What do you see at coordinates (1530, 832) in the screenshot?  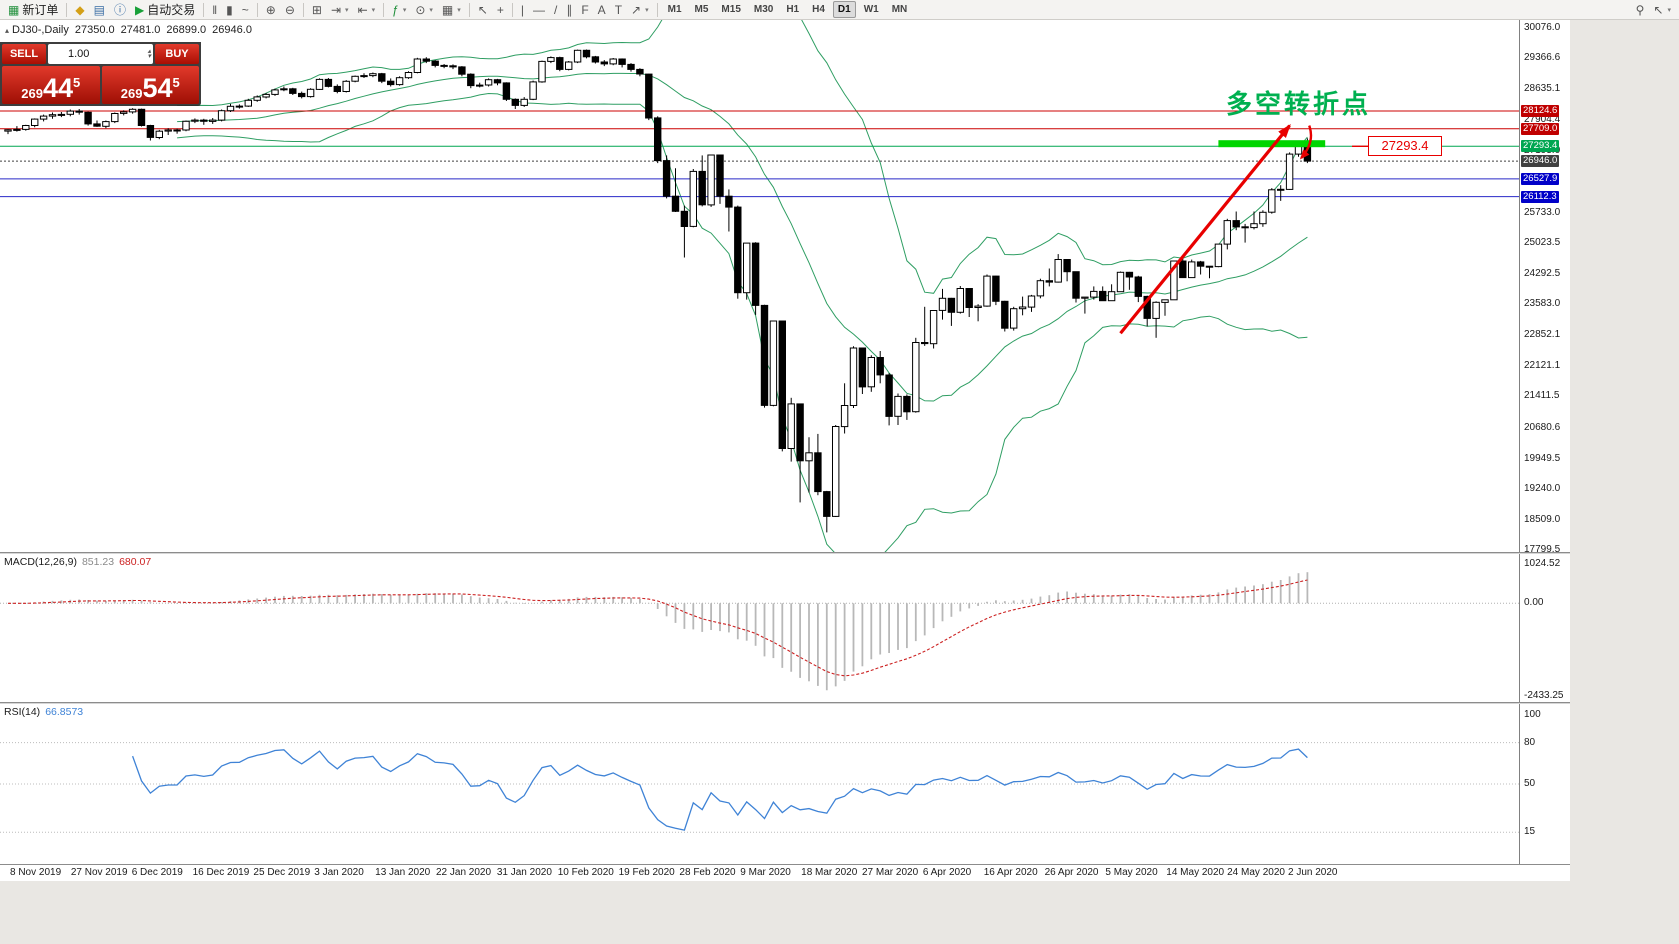 I see `rsi-axis-label: 15` at bounding box center [1530, 832].